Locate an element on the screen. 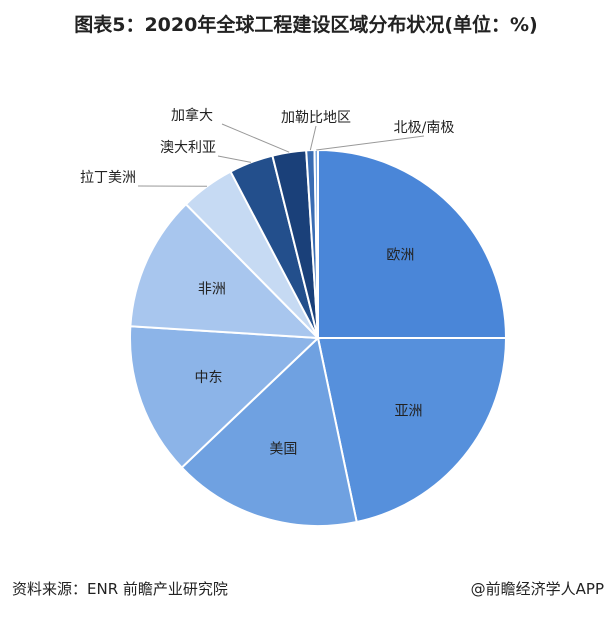 The height and width of the screenshot is (623, 612). slice-label: 亚洲 is located at coordinates (409, 411).